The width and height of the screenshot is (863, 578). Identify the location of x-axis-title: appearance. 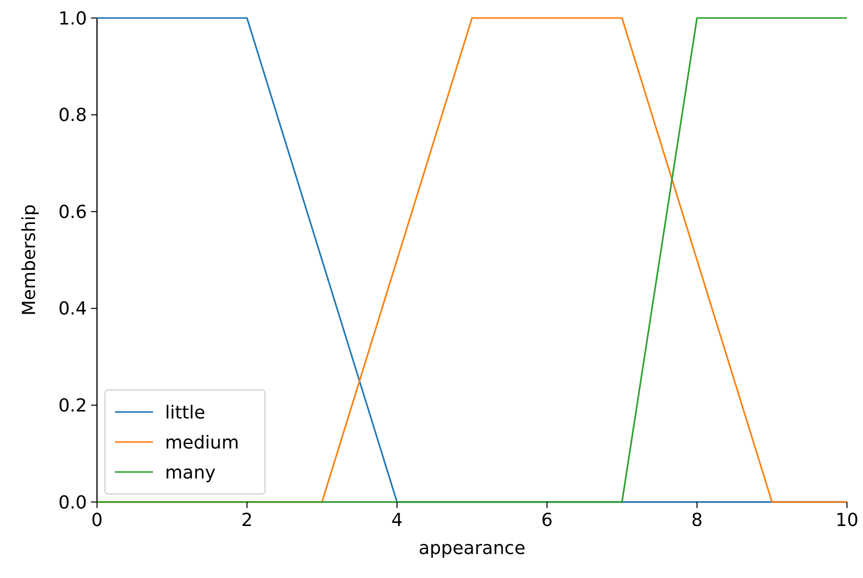
(472, 548).